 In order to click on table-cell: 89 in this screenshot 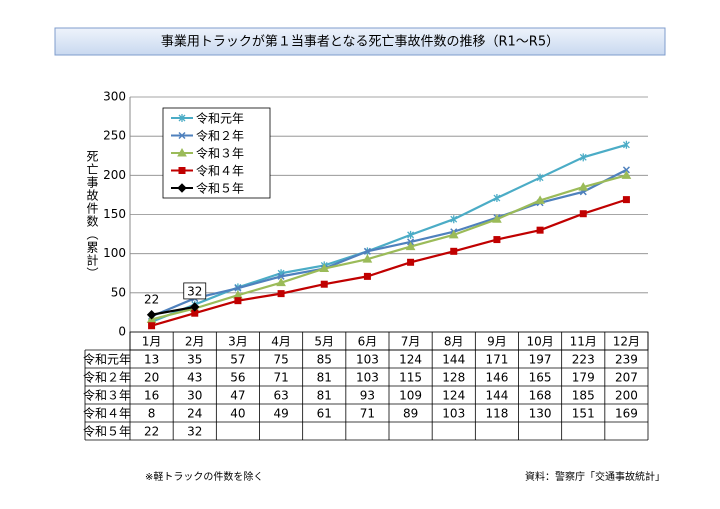, I will do `click(410, 414)`.